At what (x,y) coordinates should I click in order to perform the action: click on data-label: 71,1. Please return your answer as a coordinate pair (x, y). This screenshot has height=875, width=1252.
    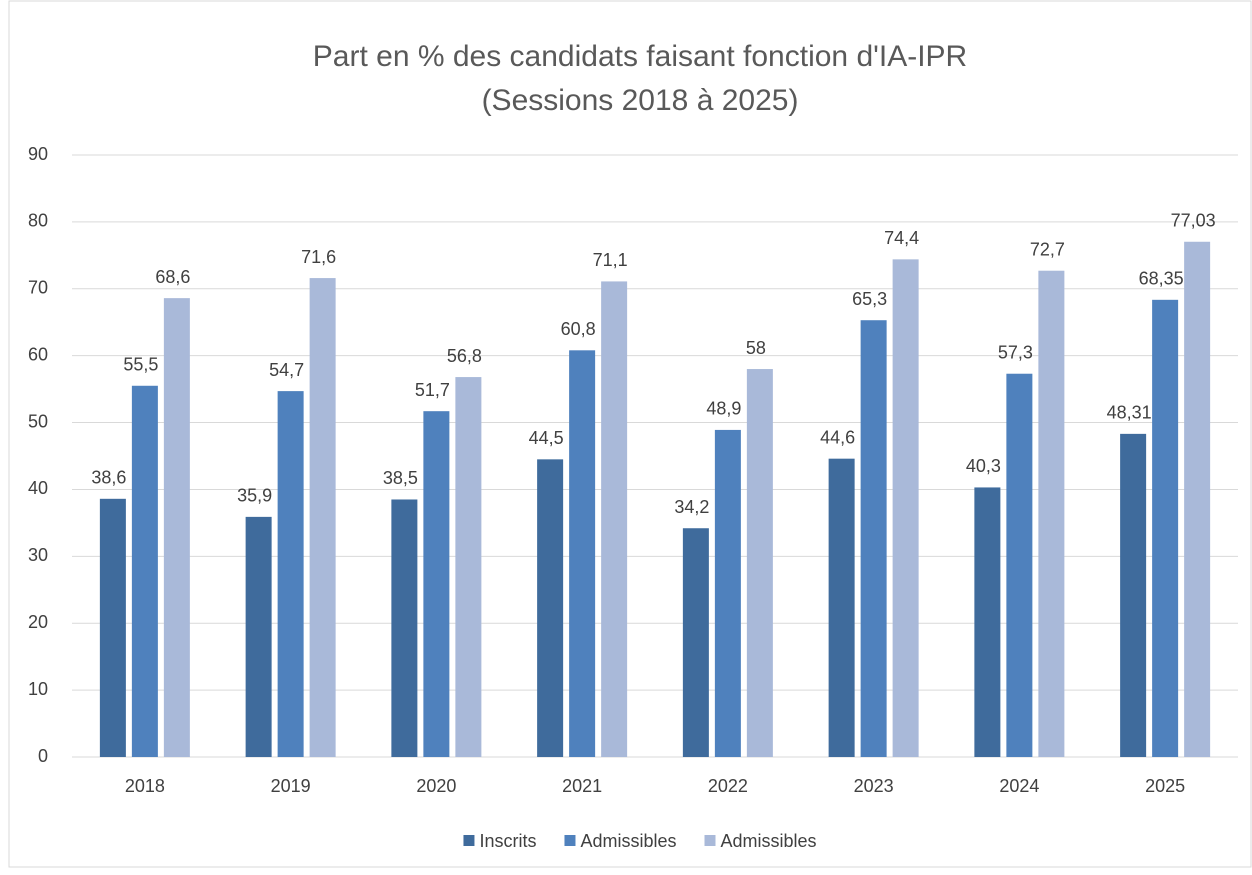
    Looking at the image, I should click on (610, 260).